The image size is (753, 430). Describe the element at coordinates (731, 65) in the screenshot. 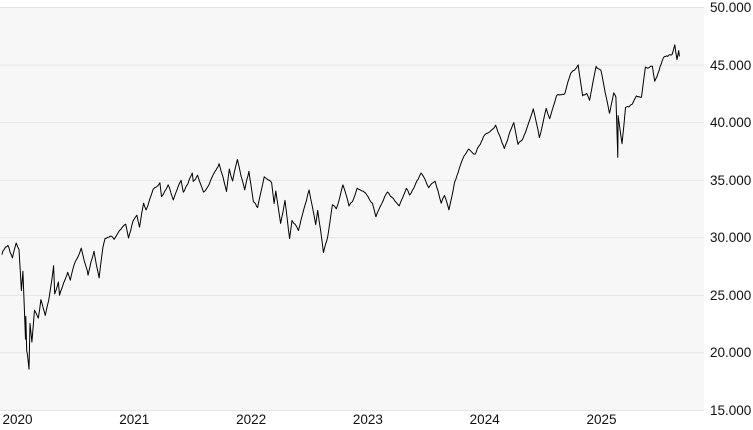

I see `y-tick-label: 45.000` at that location.